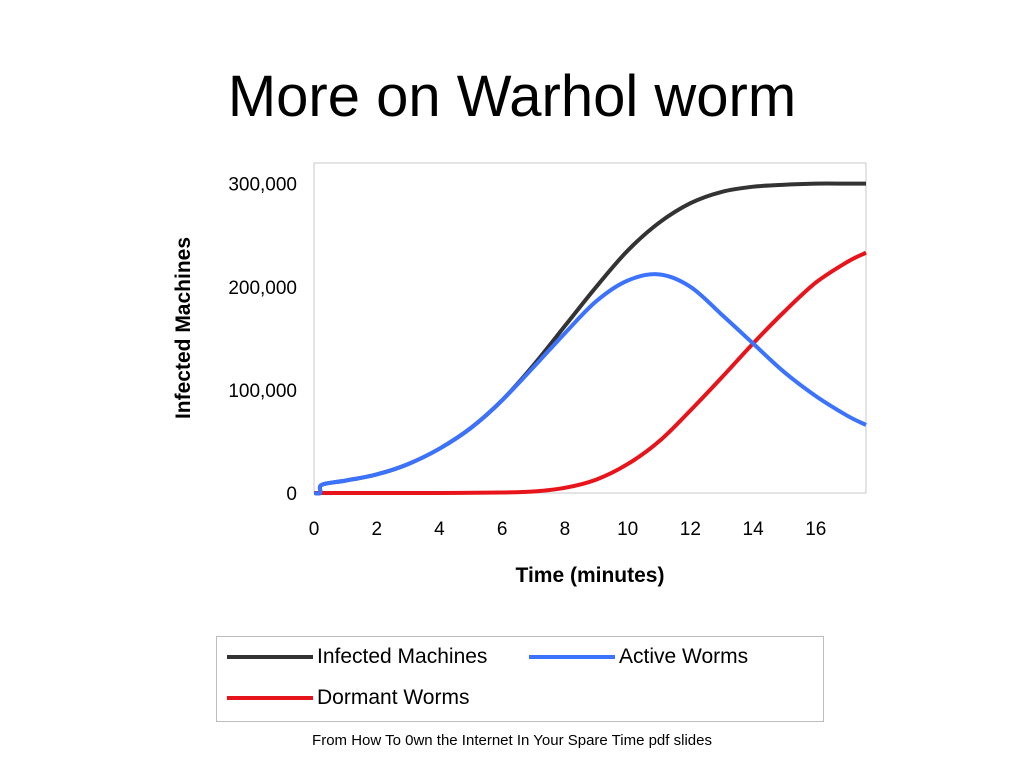 This screenshot has height=768, width=1024. What do you see at coordinates (815, 529) in the screenshot?
I see `x-tick-label: 16` at bounding box center [815, 529].